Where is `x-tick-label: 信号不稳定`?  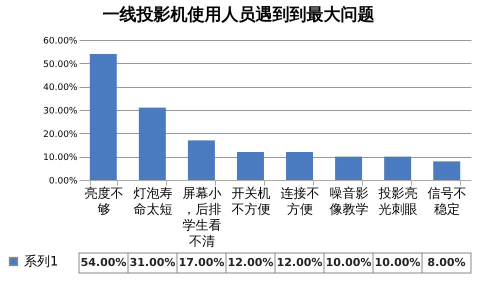
x-tick-label: 信号不稳定 is located at coordinates (447, 202).